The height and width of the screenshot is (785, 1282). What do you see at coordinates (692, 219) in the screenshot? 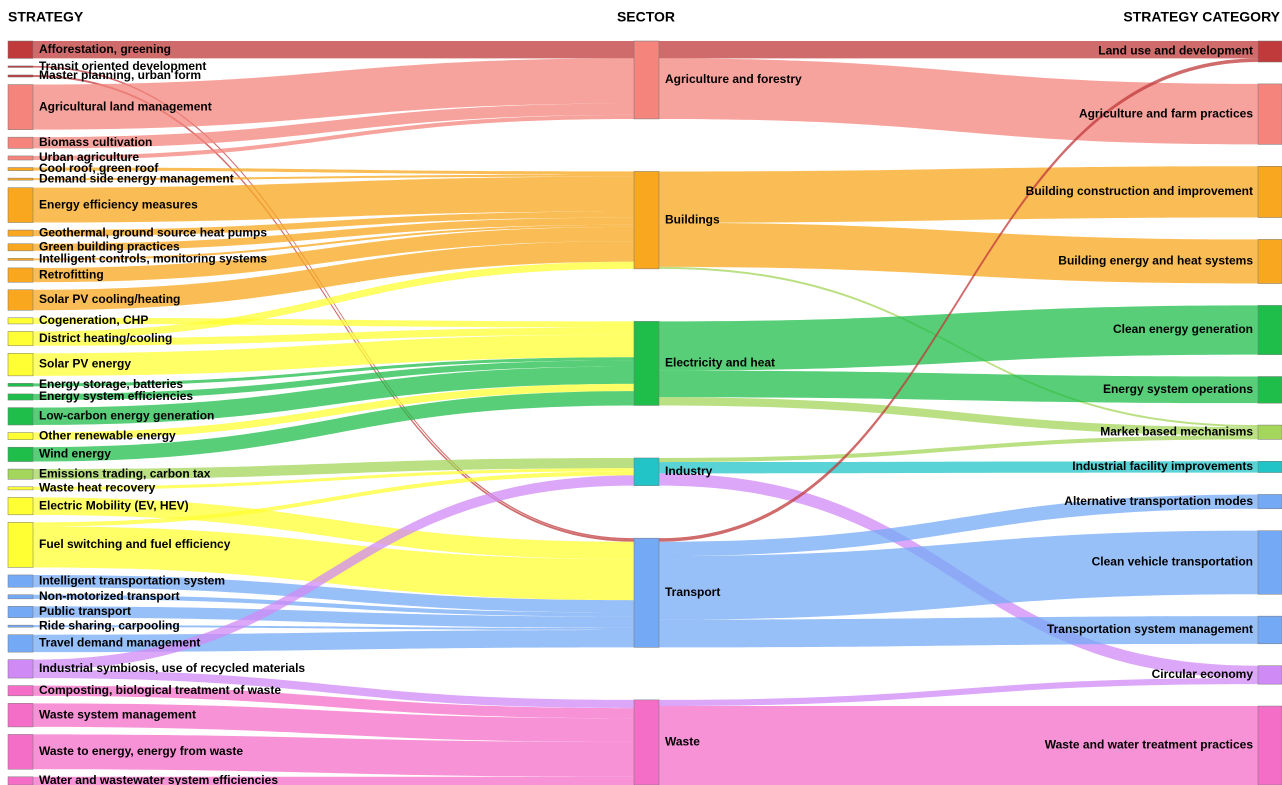
I see `node-label: Buildings` at bounding box center [692, 219].